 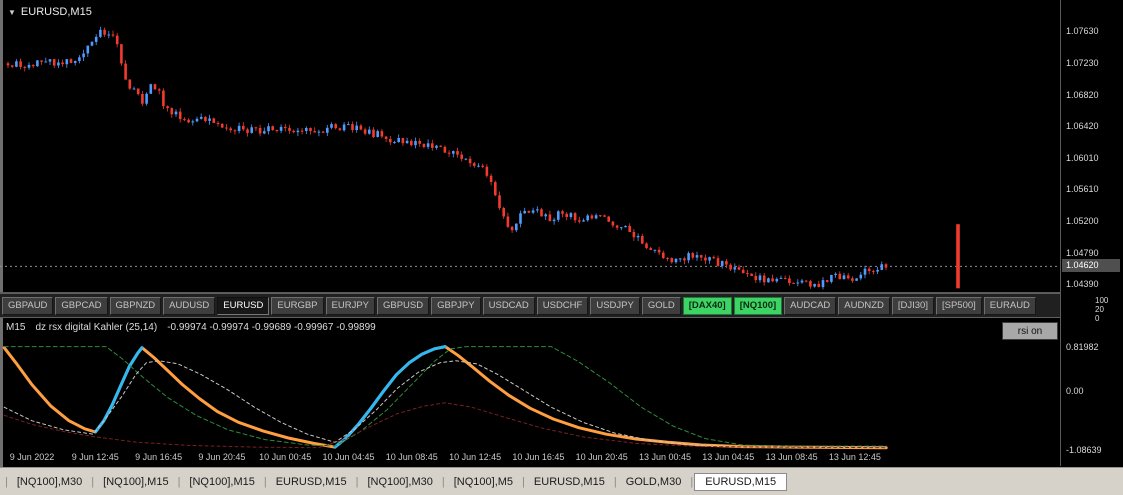 What do you see at coordinates (653, 481) in the screenshot?
I see `chart-tab-gold-m30: GOLD,M30` at bounding box center [653, 481].